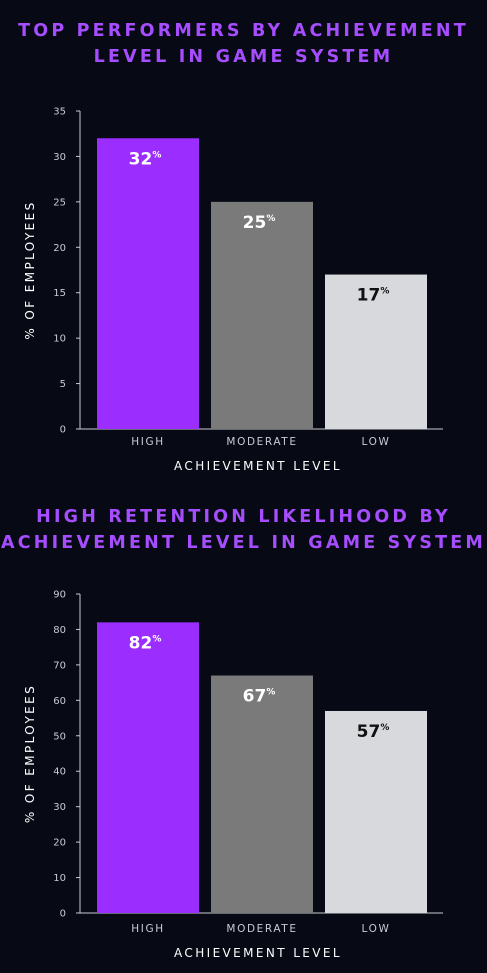 This screenshot has height=973, width=487. Describe the element at coordinates (145, 159) in the screenshot. I see `bar-value-label: 32%` at that location.